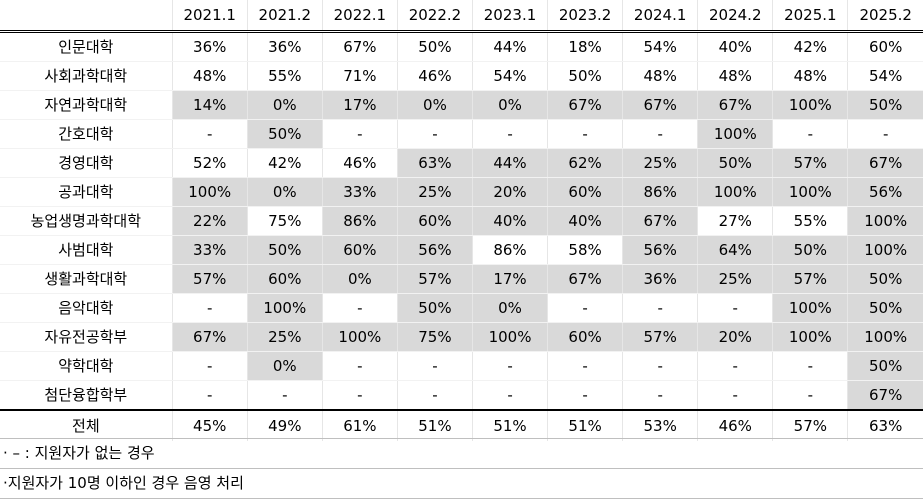 This screenshot has width=923, height=499. I want to click on table-row: 경영대학 52% 42% 46% 63% 44% 62% 25% 50% 57% 67%, so click(461, 163).